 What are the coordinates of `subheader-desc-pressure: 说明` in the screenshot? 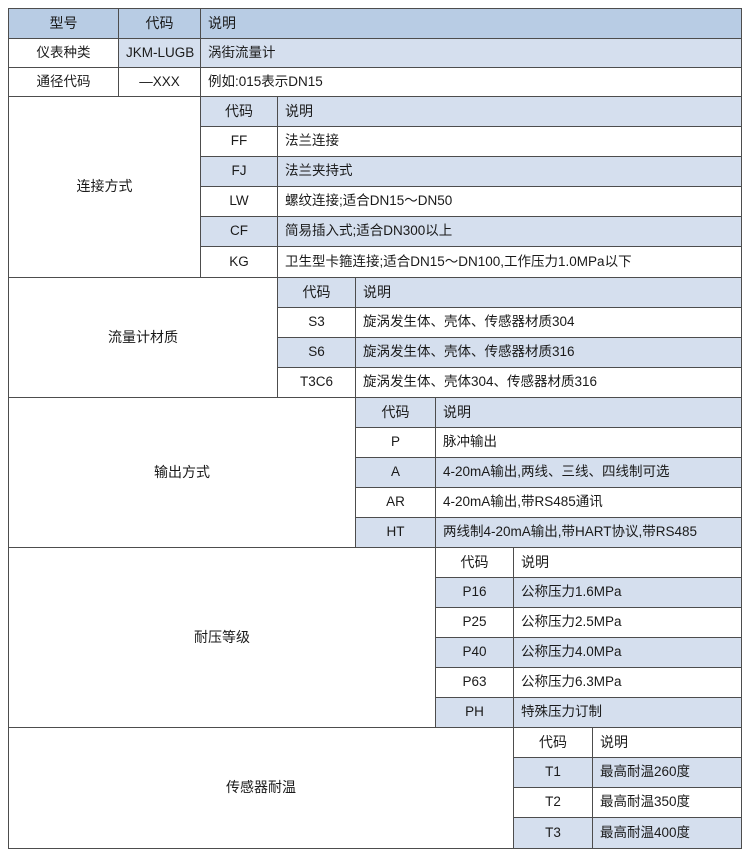 It's located at (627, 562).